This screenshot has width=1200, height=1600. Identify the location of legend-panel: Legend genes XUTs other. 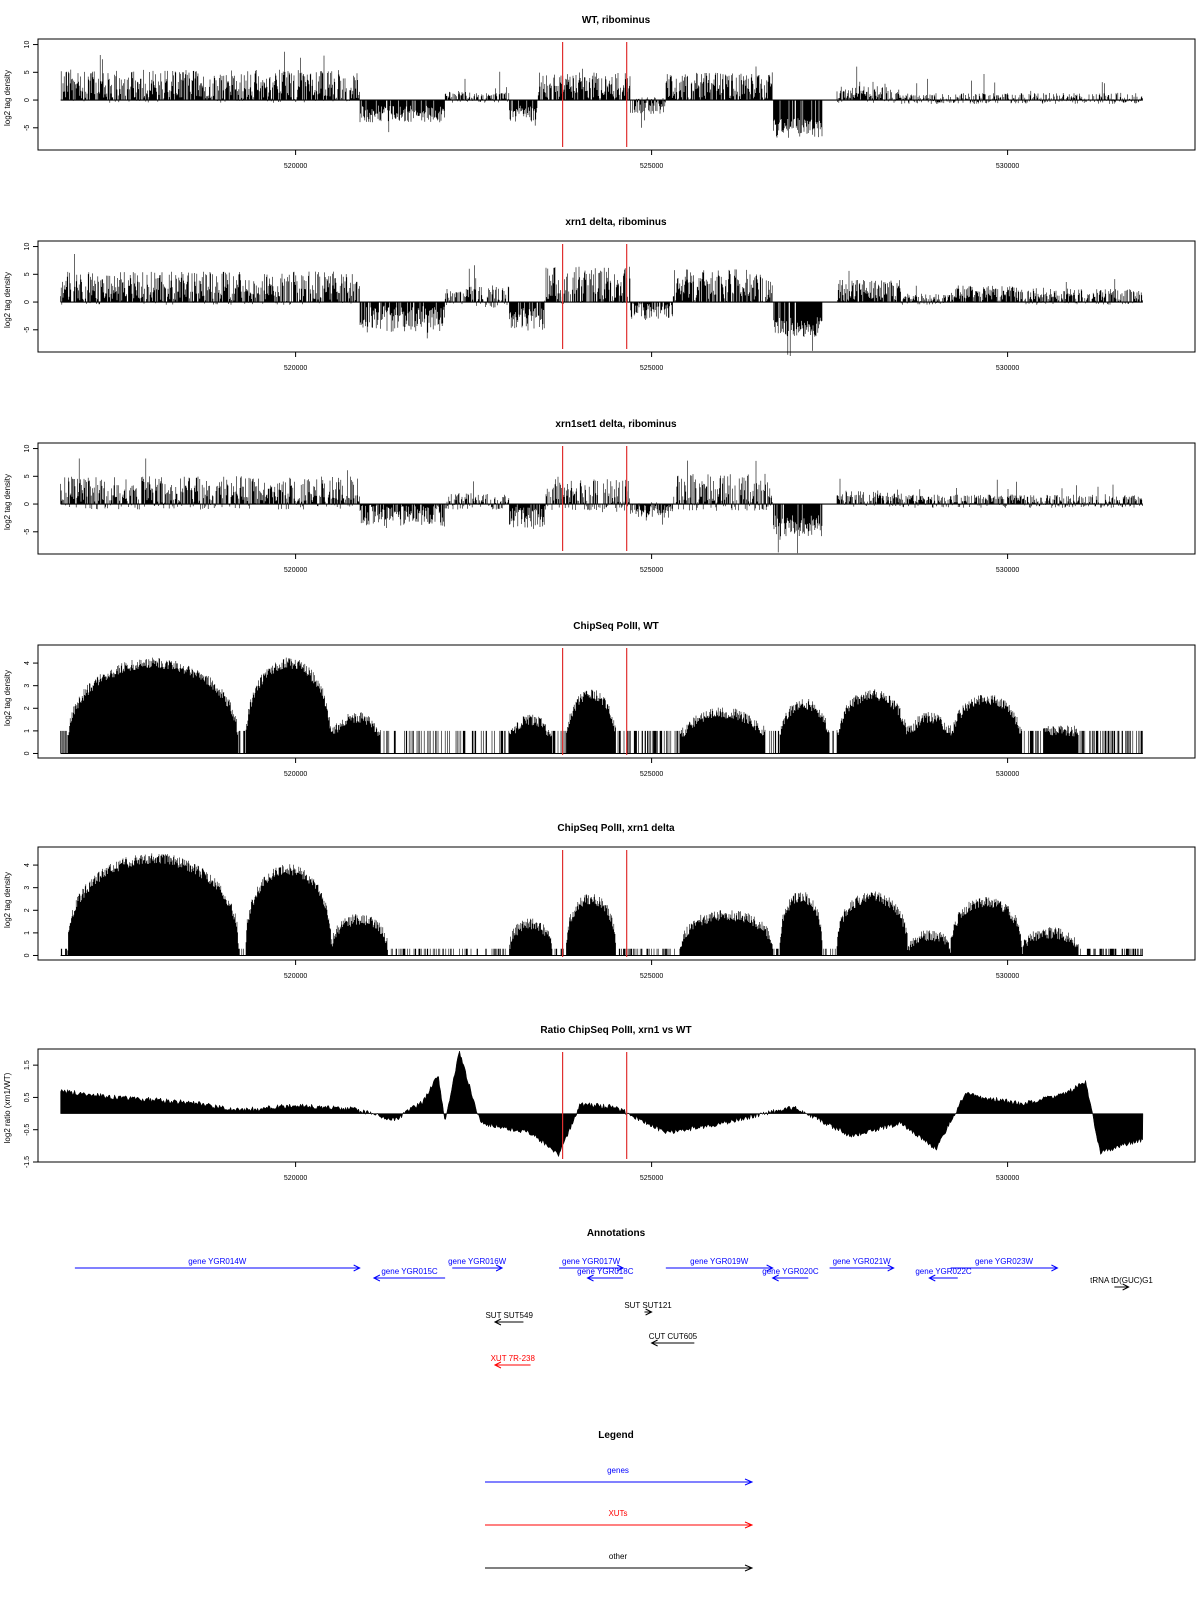
(619, 1501).